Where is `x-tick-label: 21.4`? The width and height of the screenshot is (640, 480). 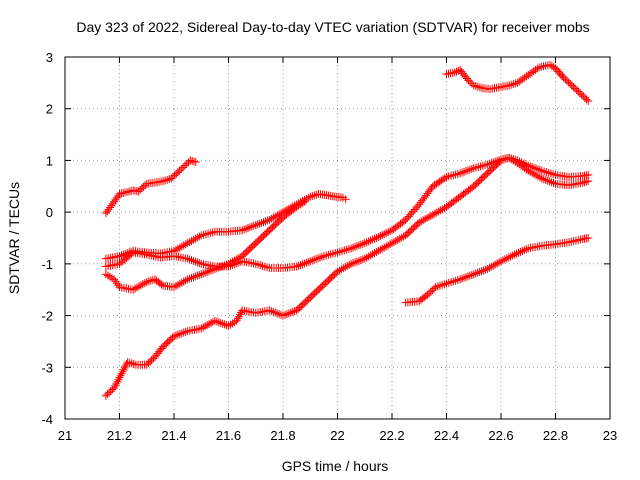 x-tick-label: 21.4 is located at coordinates (173, 435).